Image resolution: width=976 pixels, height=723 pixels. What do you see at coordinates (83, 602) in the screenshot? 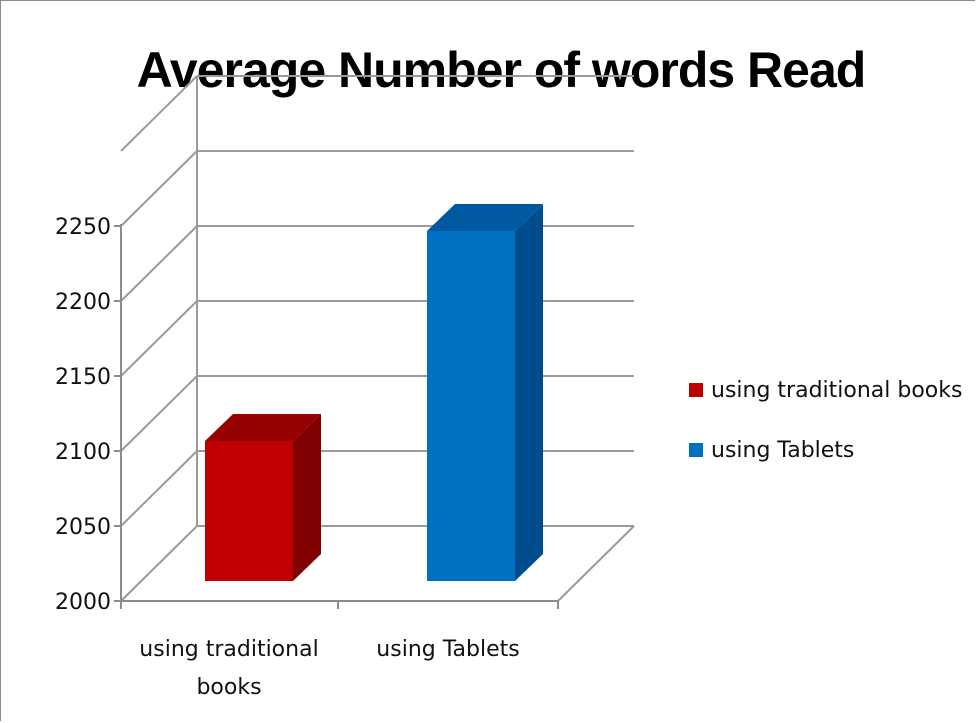
I see `y-tick-label: 2000` at bounding box center [83, 602].